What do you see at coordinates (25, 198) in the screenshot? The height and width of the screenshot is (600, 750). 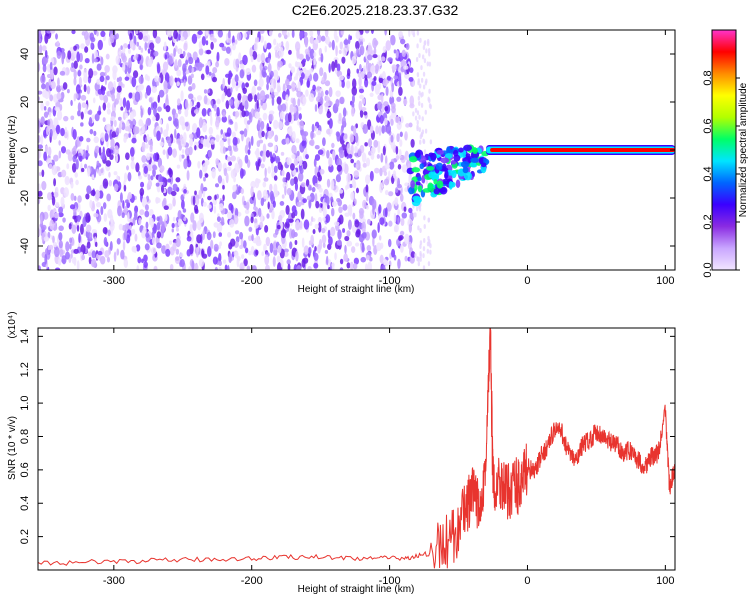 I see `y-tick-label: -20` at bounding box center [25, 198].